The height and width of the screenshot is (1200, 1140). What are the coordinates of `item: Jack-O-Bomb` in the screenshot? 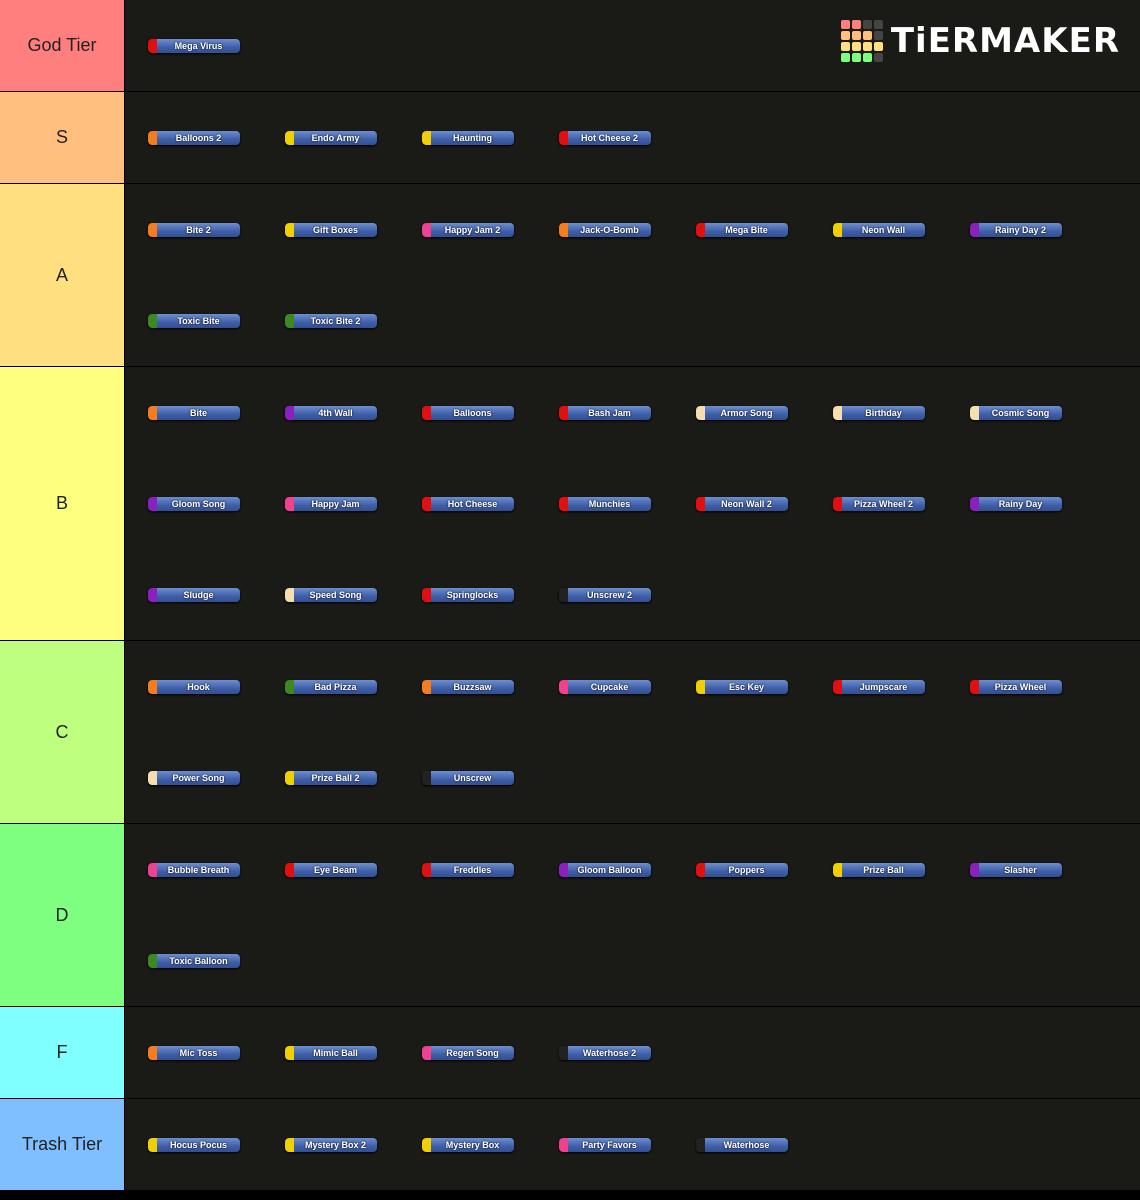 It's located at (605, 229).